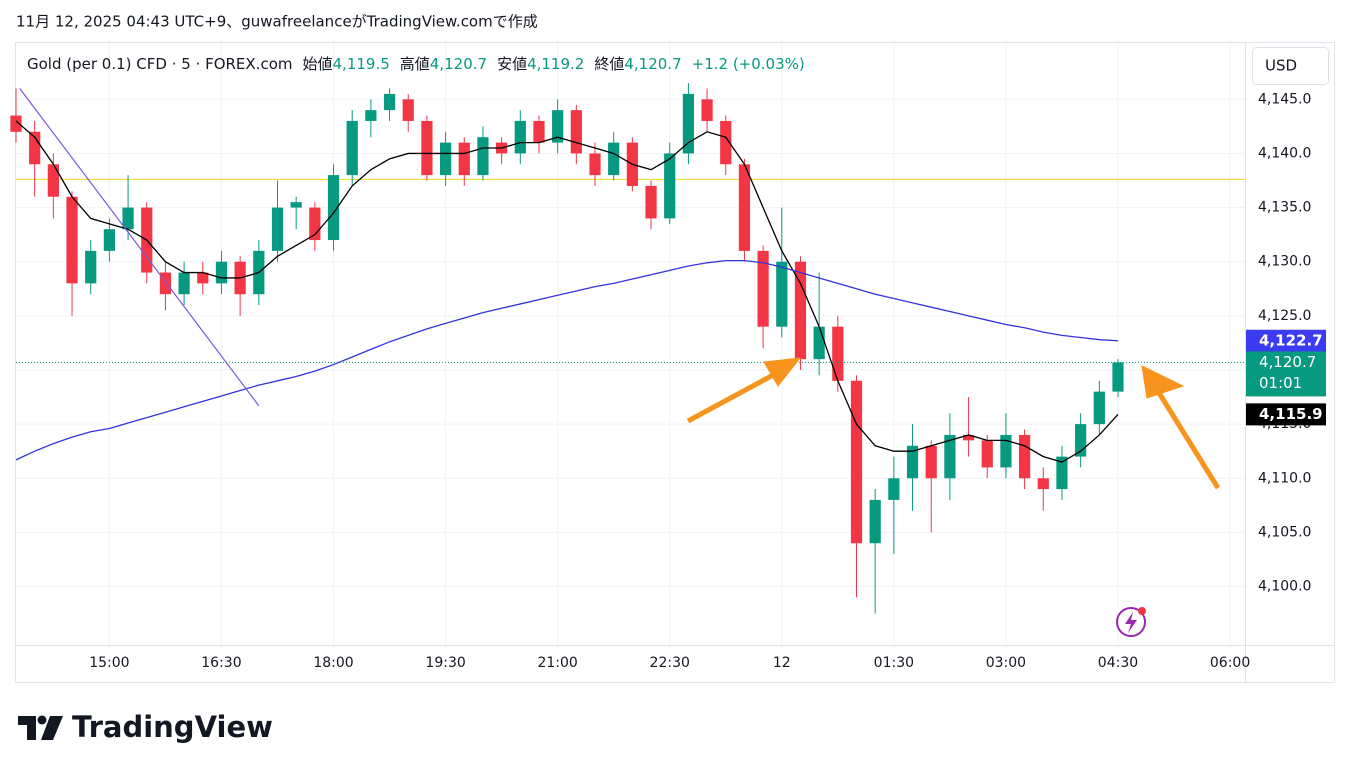  I want to click on price-label: 4,122.7, so click(1291, 340).